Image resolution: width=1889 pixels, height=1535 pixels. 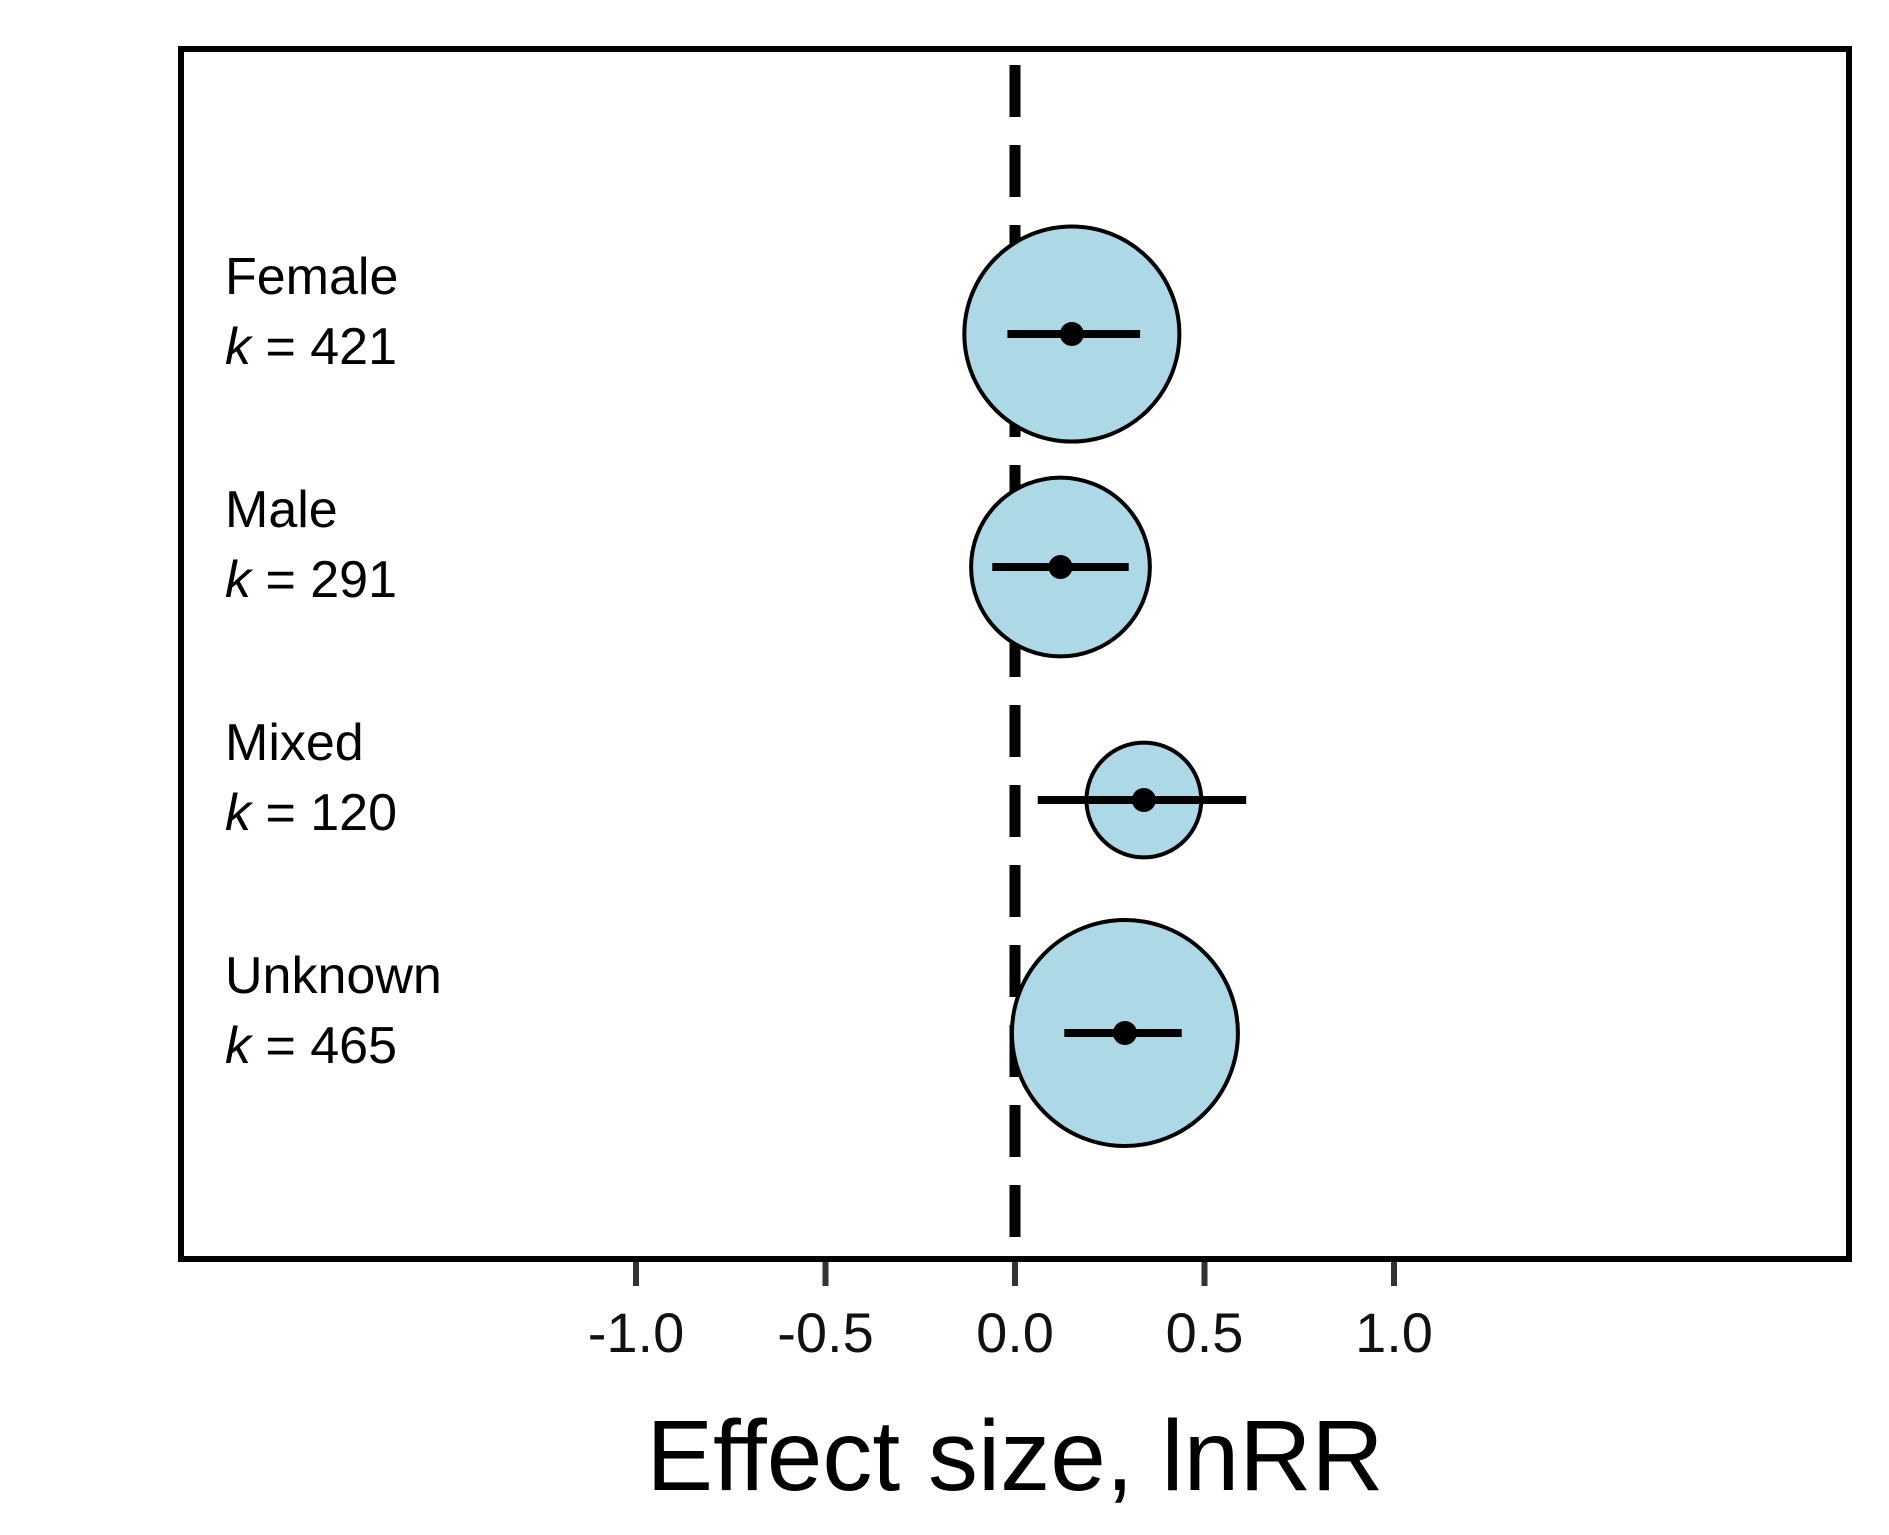 What do you see at coordinates (732, 1033) in the screenshot?
I see `category-row: Unknown k = 465` at bounding box center [732, 1033].